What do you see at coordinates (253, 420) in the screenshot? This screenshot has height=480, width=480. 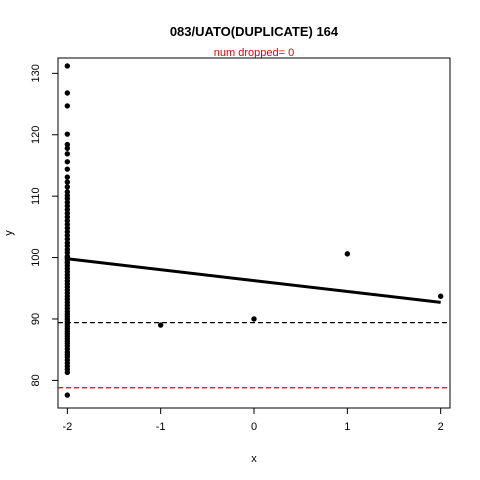 I see `x-axis: -2 -1 0 1 2` at bounding box center [253, 420].